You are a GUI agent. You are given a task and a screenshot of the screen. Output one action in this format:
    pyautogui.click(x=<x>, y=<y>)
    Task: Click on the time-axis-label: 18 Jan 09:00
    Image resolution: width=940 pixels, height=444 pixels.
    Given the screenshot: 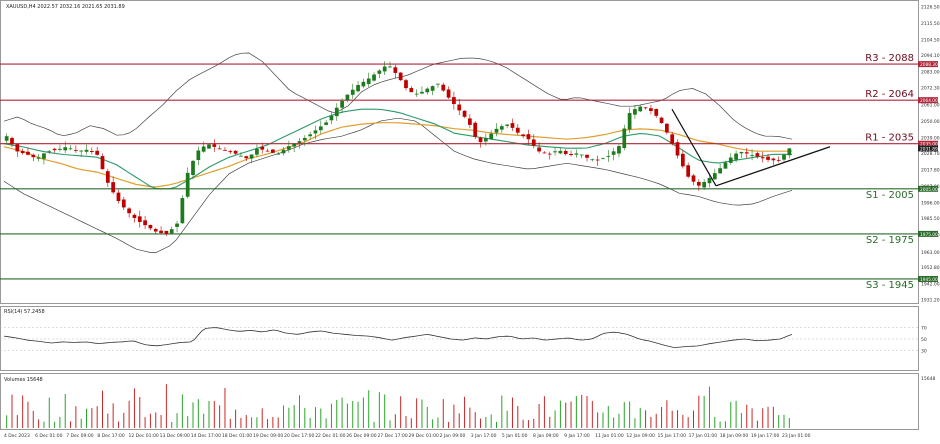 What is the action you would take?
    pyautogui.click(x=734, y=436)
    